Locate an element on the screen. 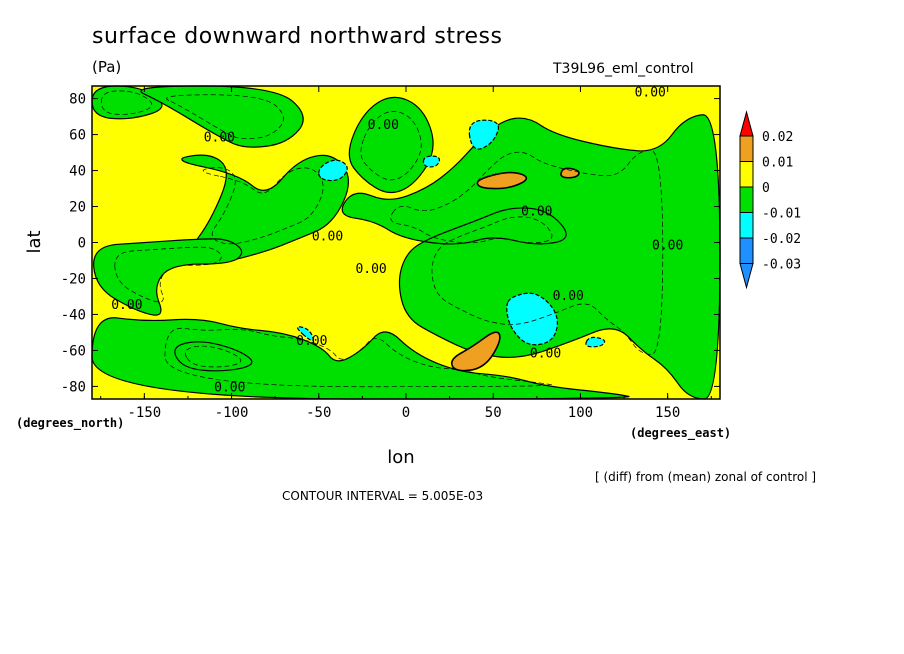 Image resolution: width=904 pixels, height=654 pixels. contour-label-12: 0.00 is located at coordinates (229, 388).